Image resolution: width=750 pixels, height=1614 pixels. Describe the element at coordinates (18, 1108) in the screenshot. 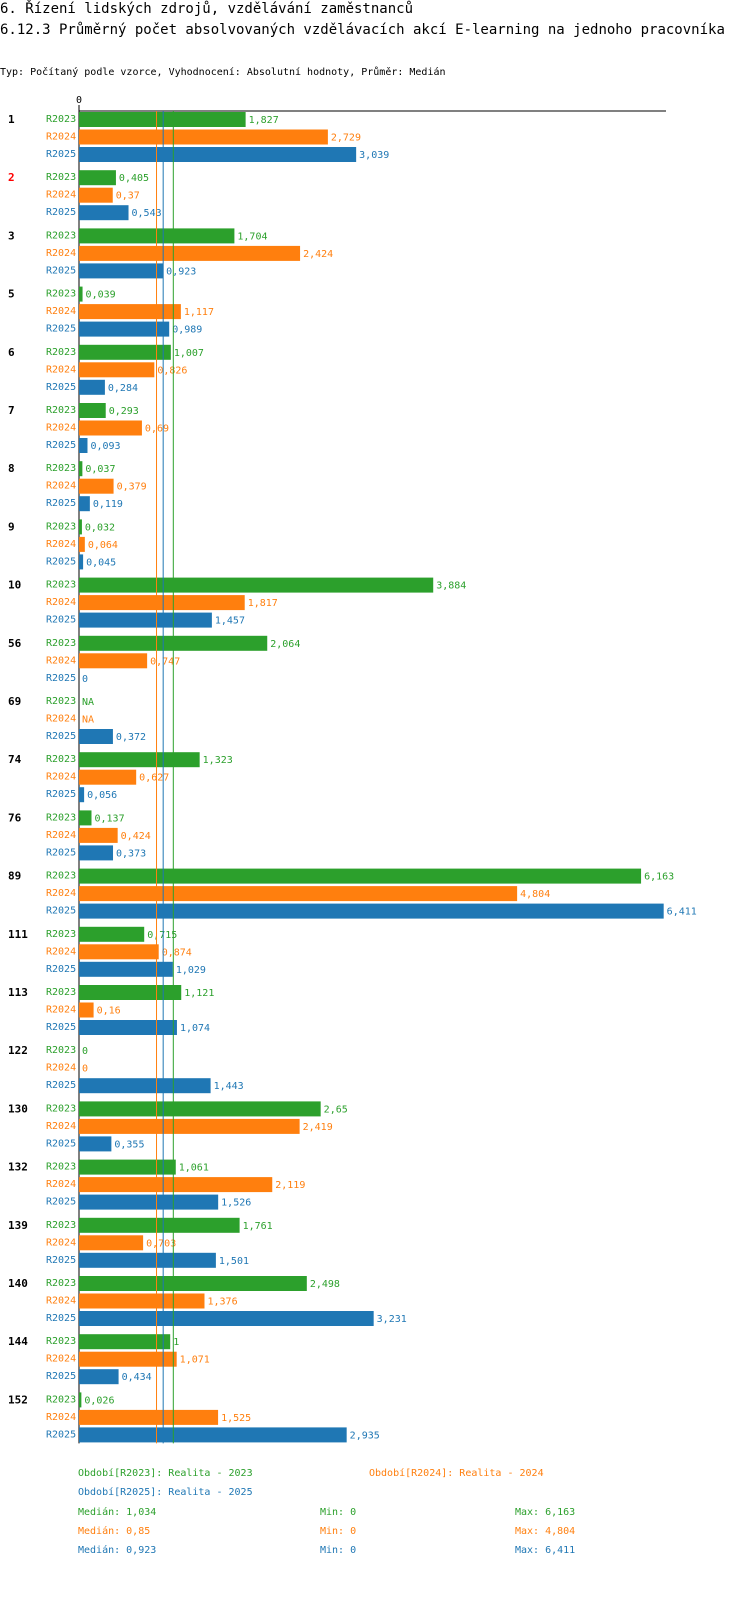

I see `group-label: 130` at that location.